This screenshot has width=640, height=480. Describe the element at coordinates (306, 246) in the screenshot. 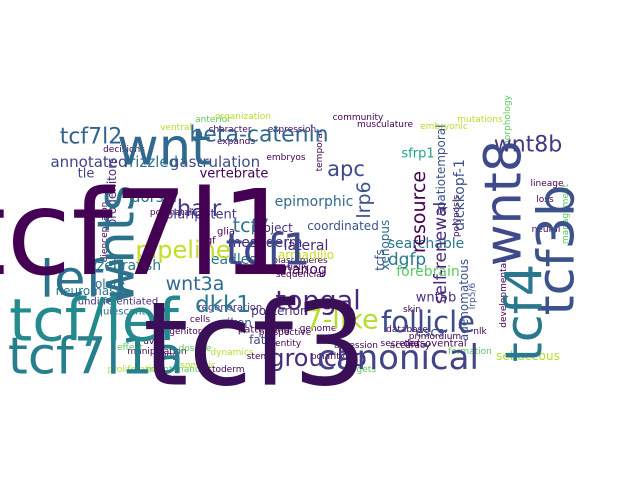

I see `word-cloud-word: lateral` at that location.